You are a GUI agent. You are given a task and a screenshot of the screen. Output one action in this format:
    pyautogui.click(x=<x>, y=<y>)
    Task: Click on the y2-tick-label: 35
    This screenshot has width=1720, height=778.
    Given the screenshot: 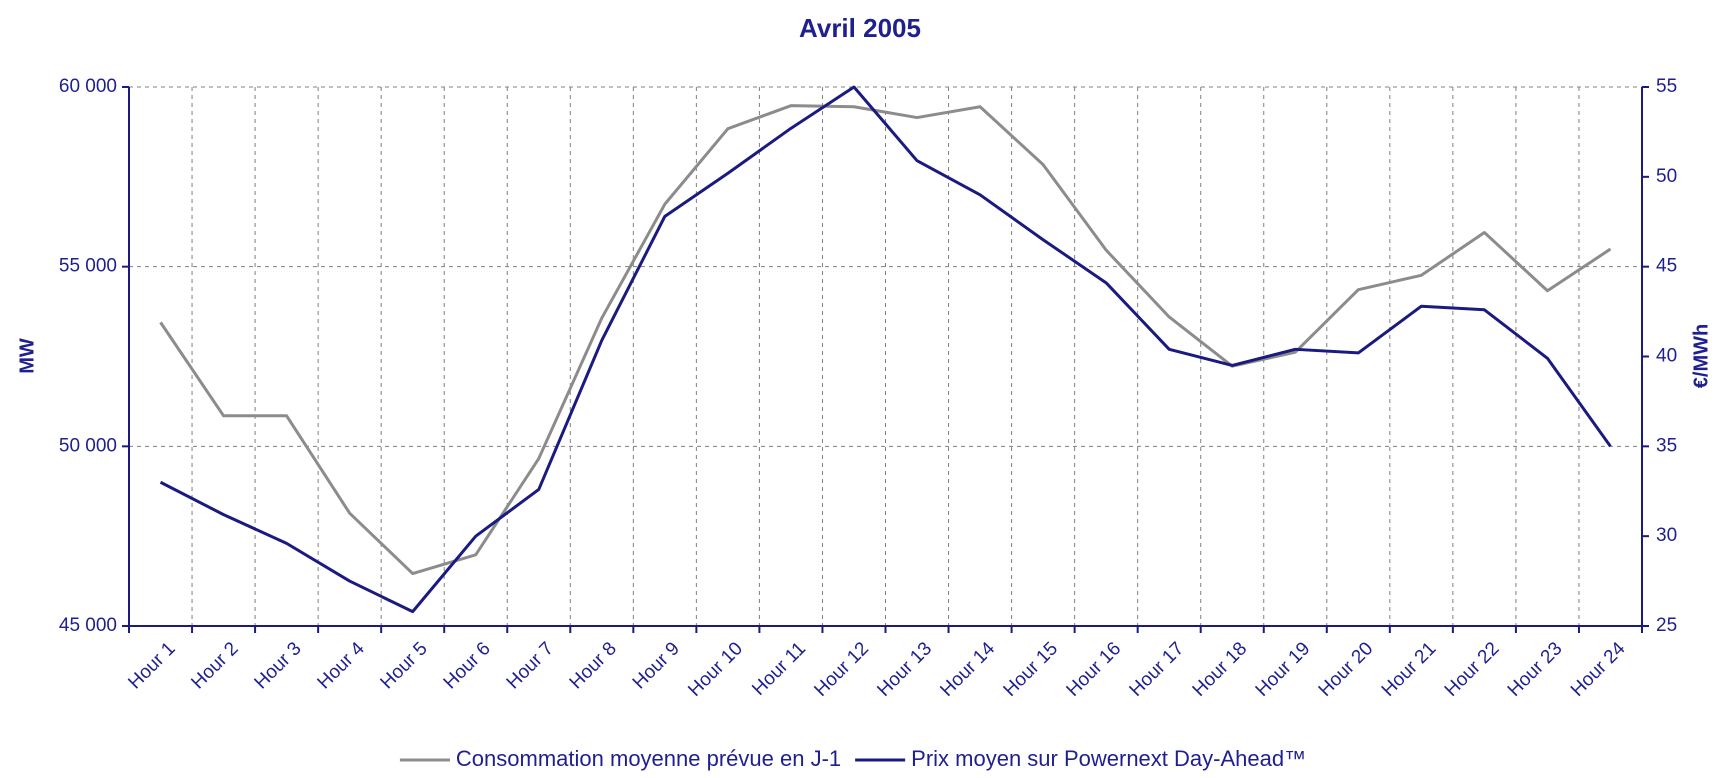 What is the action you would take?
    pyautogui.click(x=1666, y=445)
    